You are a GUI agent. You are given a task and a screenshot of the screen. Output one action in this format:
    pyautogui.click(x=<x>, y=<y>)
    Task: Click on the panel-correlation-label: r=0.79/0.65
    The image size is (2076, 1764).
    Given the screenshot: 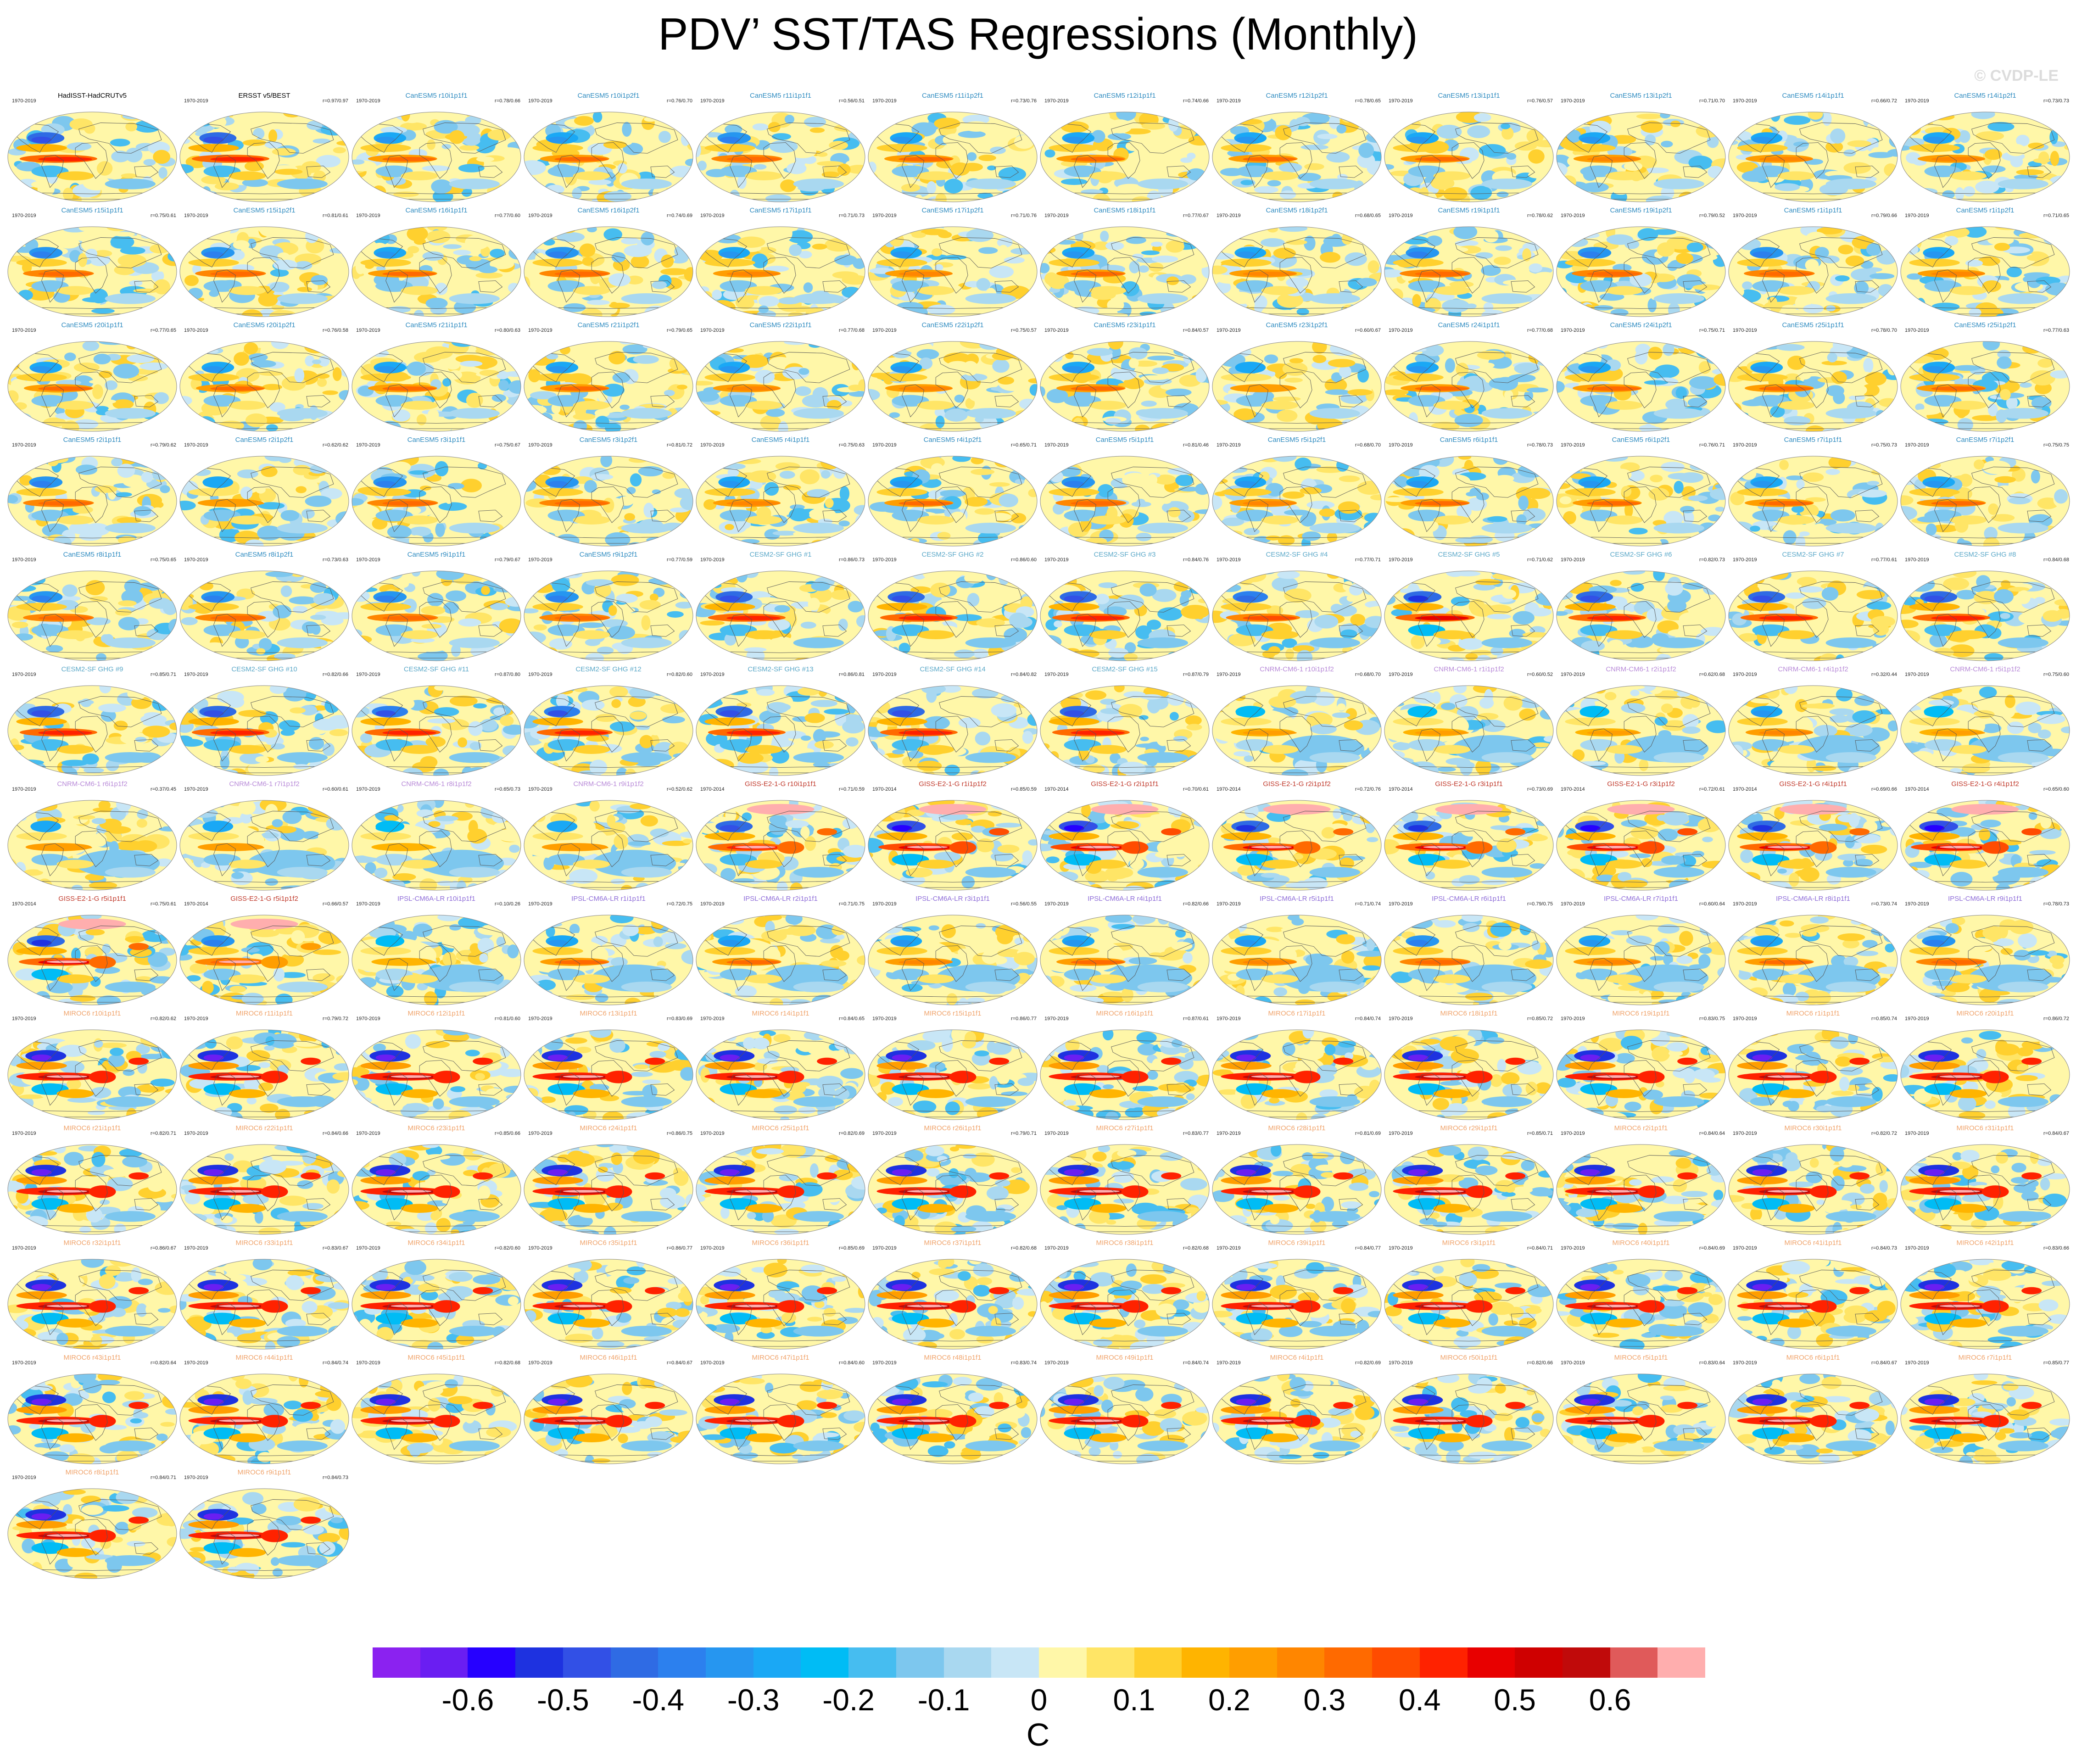 What is the action you would take?
    pyautogui.click(x=679, y=330)
    